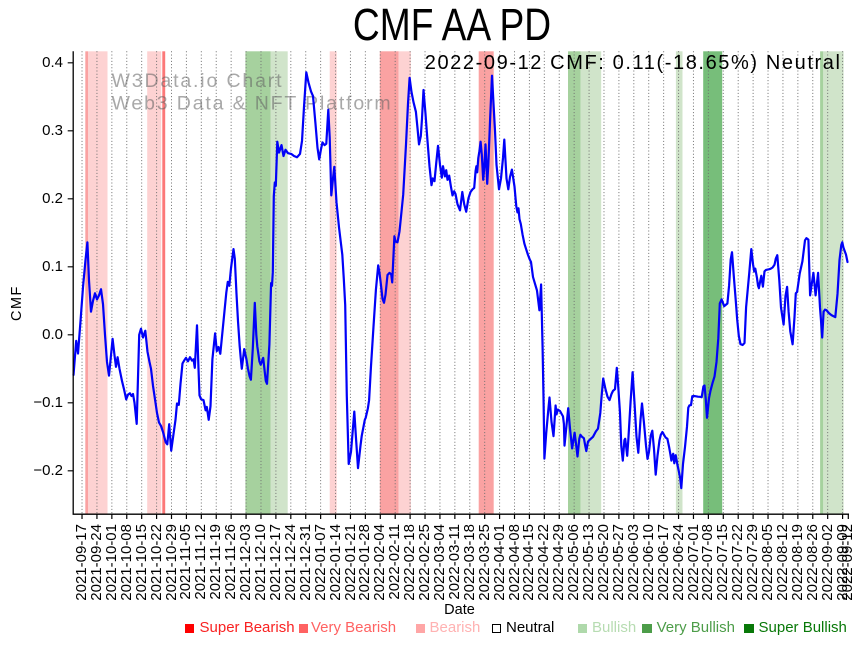 The image size is (867, 646). What do you see at coordinates (198, 81) in the screenshot?
I see `svg-text: W3Data.io Chart` at bounding box center [198, 81].